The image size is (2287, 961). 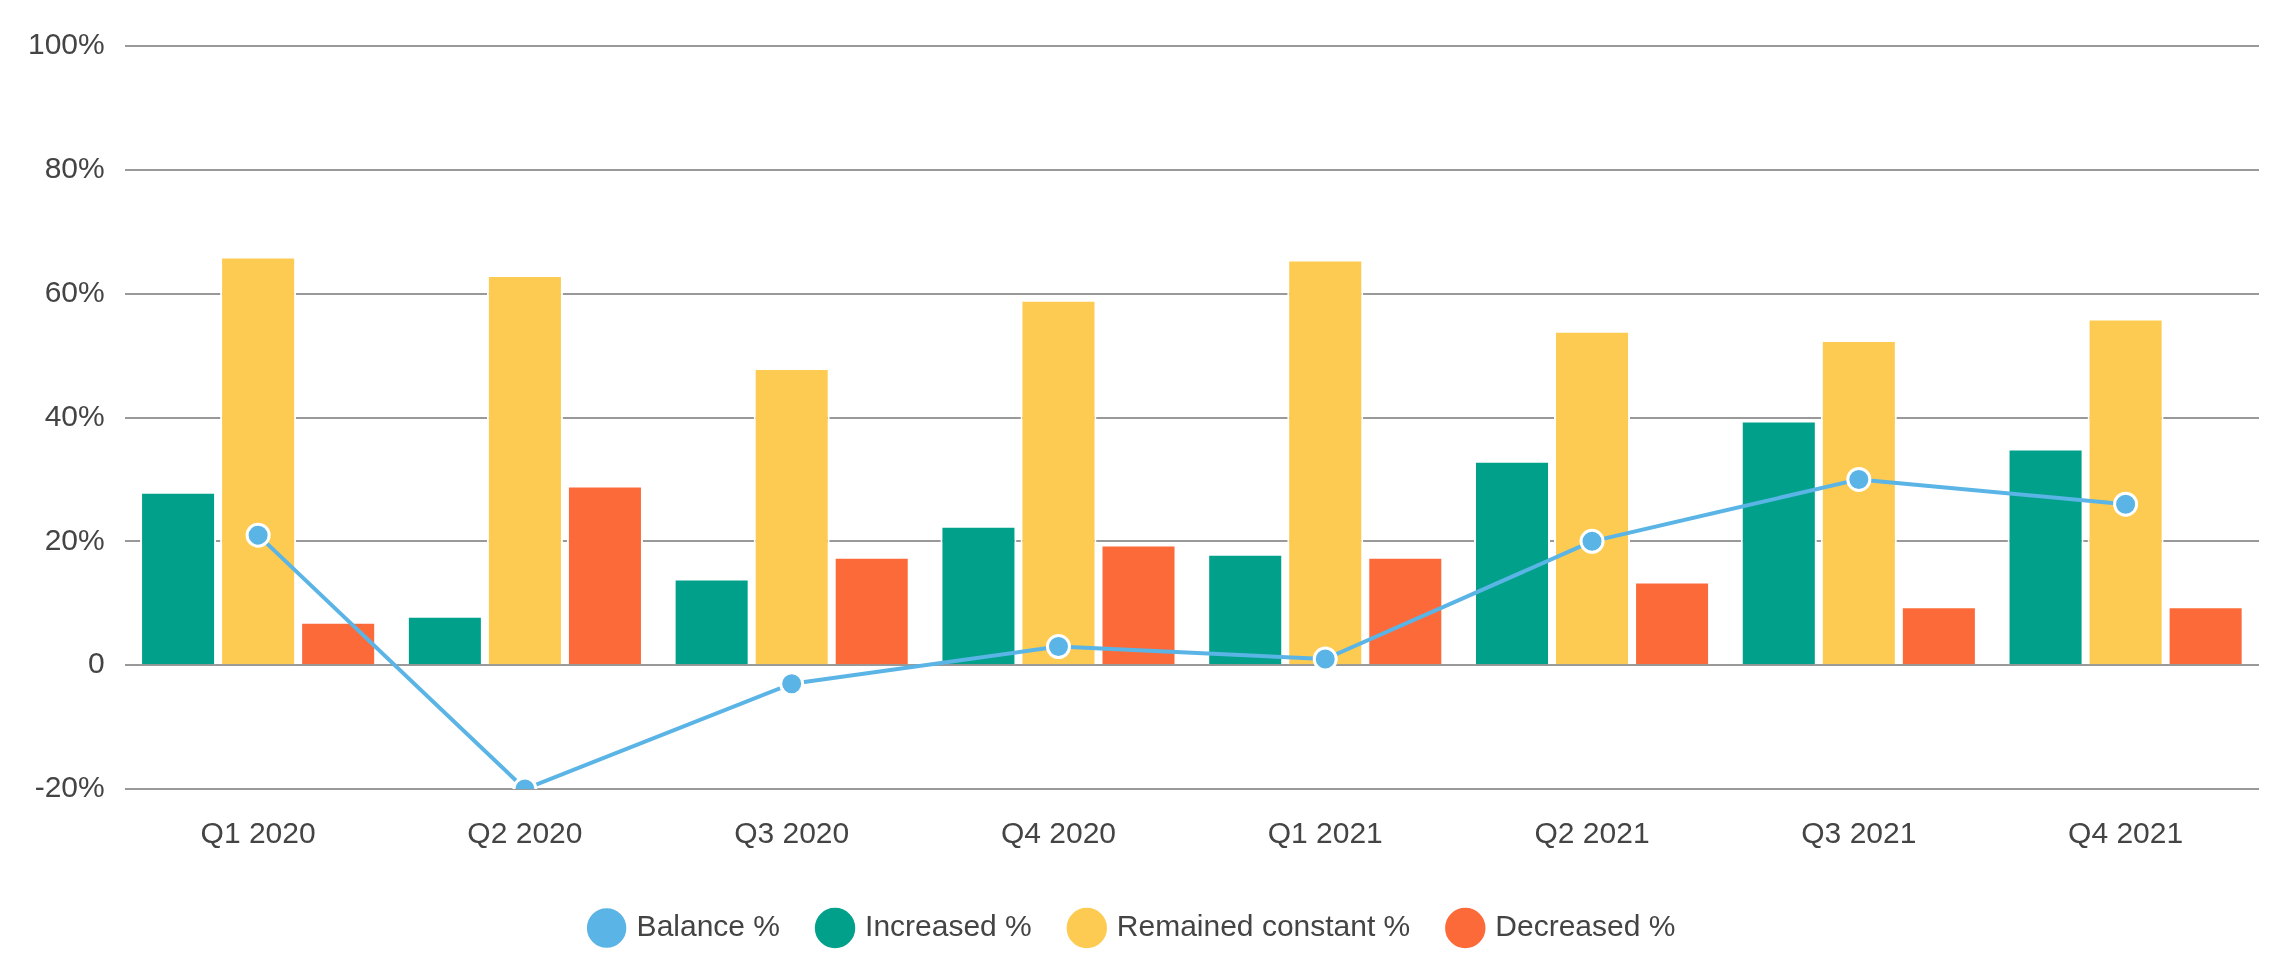 What do you see at coordinates (525, 833) in the screenshot?
I see `x-tick-label: Q2 2020` at bounding box center [525, 833].